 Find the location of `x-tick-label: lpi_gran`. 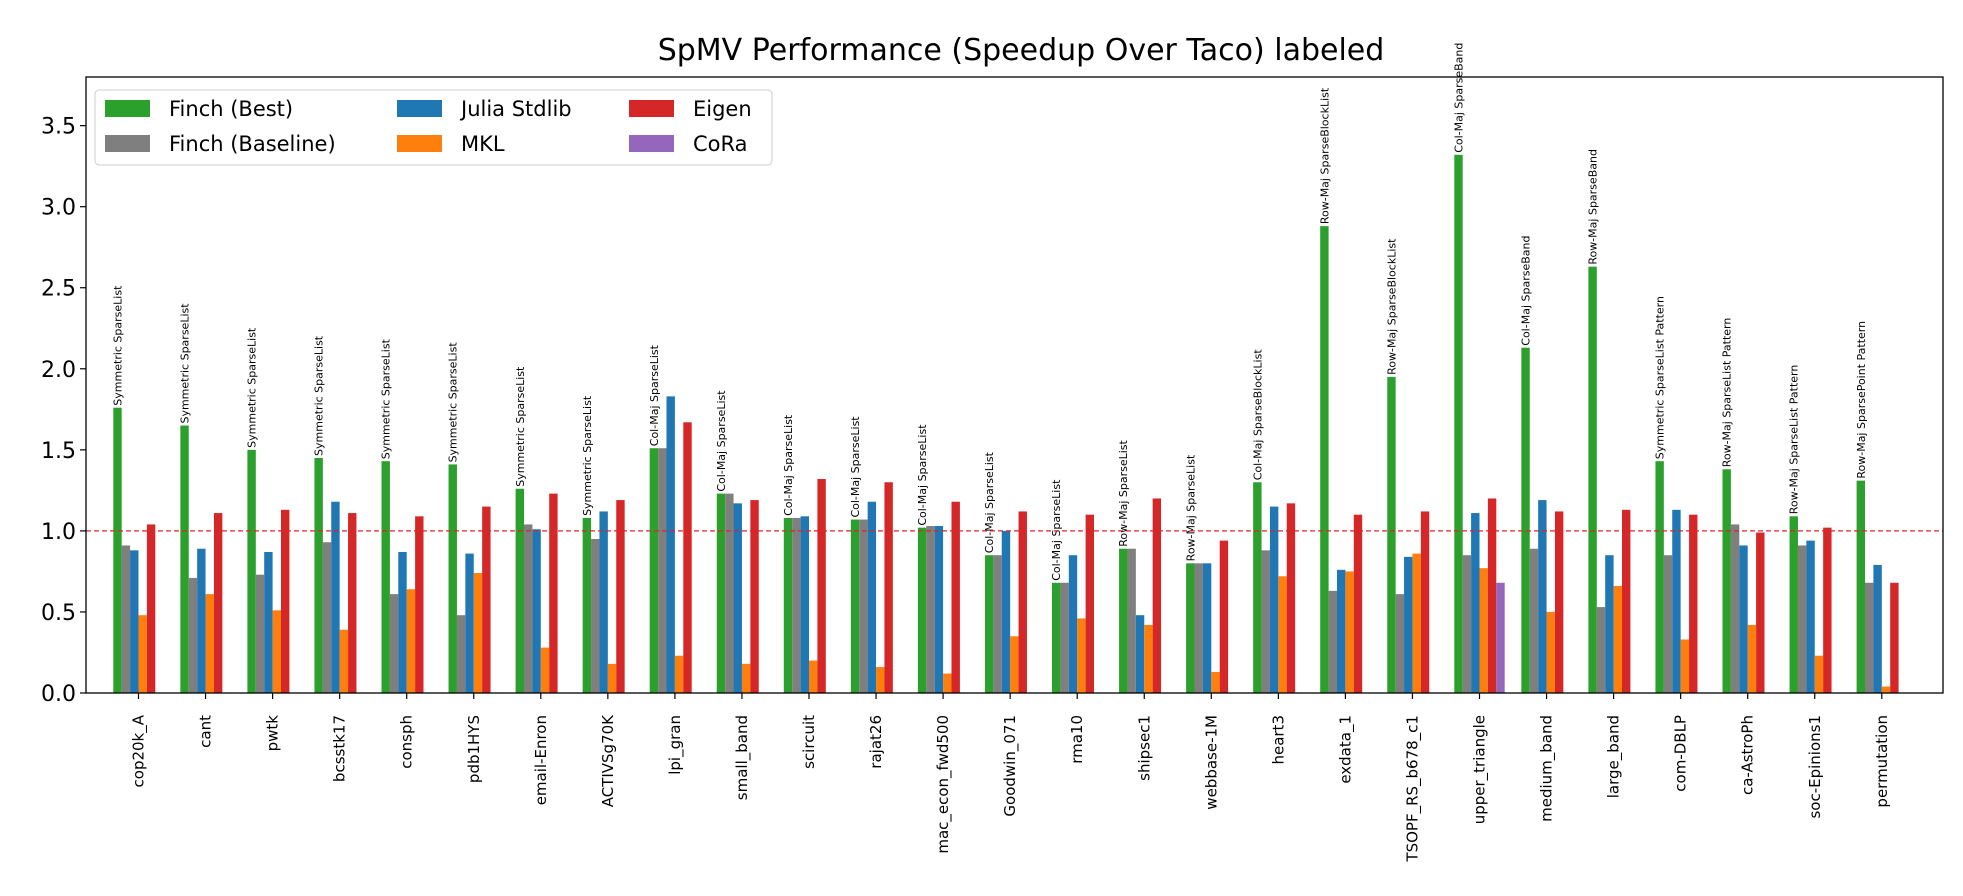

x-tick-label: lpi_gran is located at coordinates (675, 745).